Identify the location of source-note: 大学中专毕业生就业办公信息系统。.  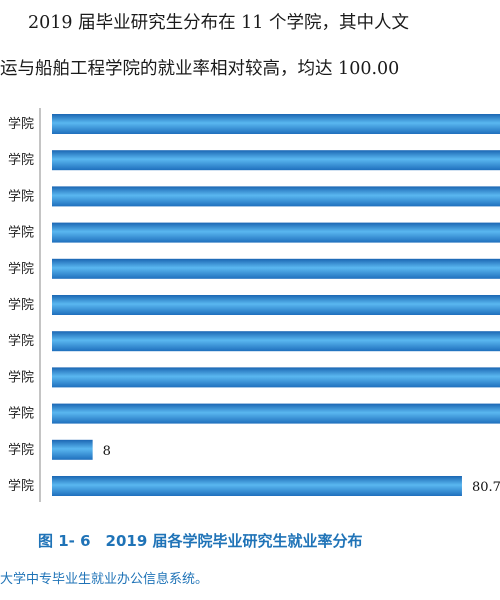
(104, 579).